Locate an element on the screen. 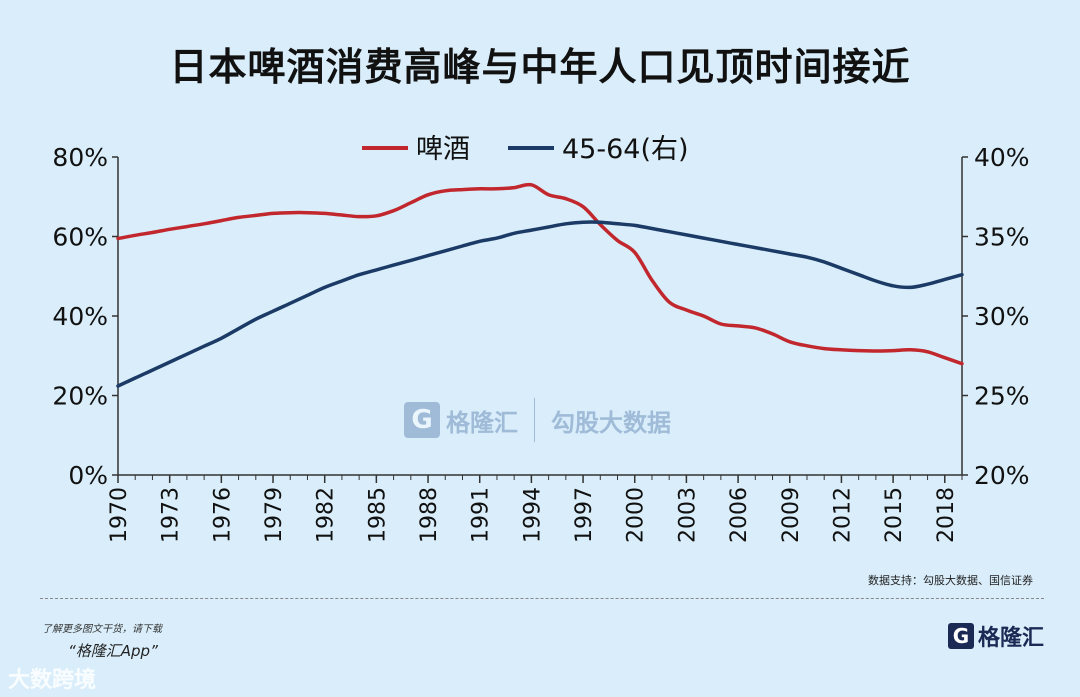  x-tick-label: 1991 is located at coordinates (481, 515).